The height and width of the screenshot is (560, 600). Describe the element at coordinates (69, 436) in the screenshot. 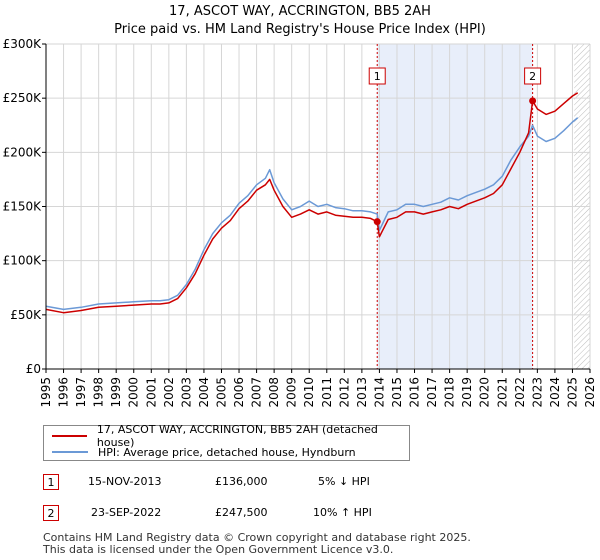

I see `legend-swatch-property` at that location.